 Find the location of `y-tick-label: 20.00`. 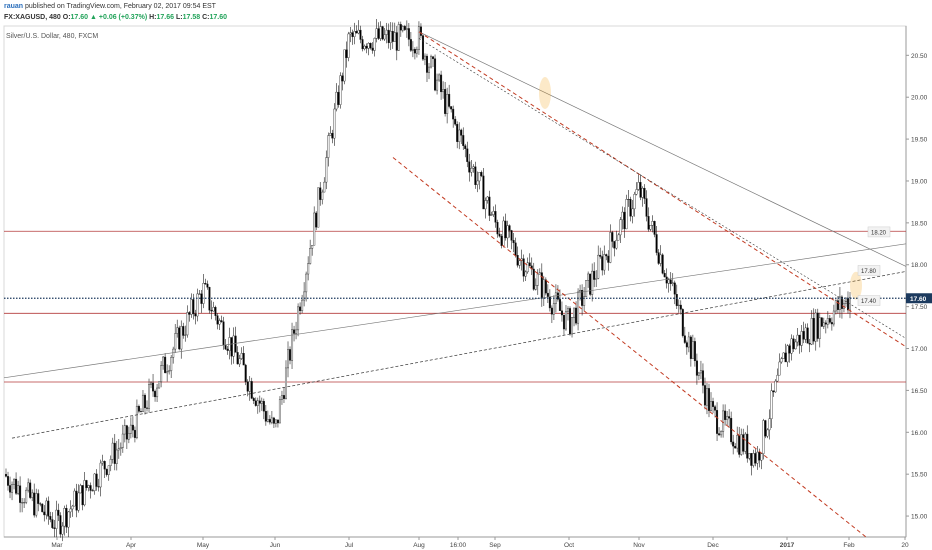

y-tick-label: 20.00 is located at coordinates (919, 98).